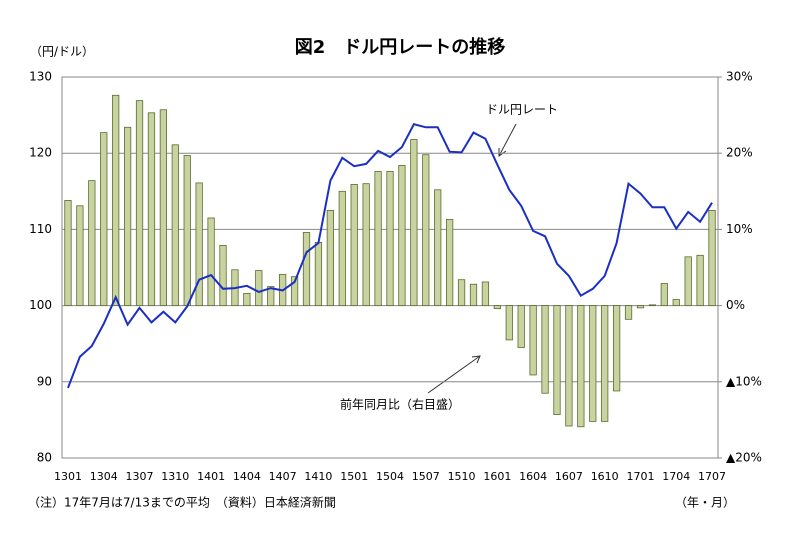  Describe the element at coordinates (533, 476) in the screenshot. I see `x-tick-label: 1604` at that location.